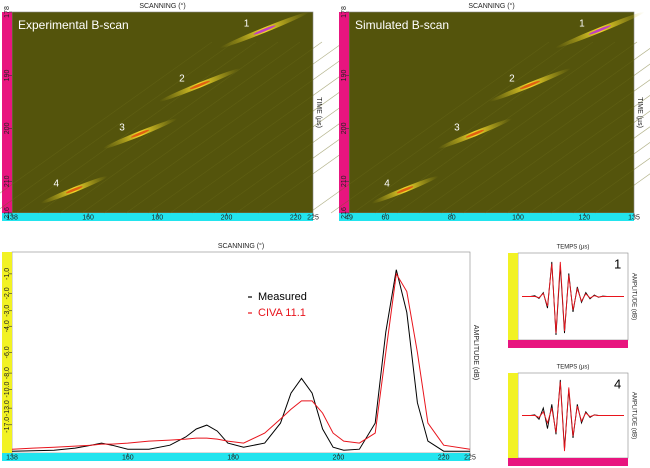  Describe the element at coordinates (7, 389) in the screenshot. I see `y-tick-label: -10.0` at that location.